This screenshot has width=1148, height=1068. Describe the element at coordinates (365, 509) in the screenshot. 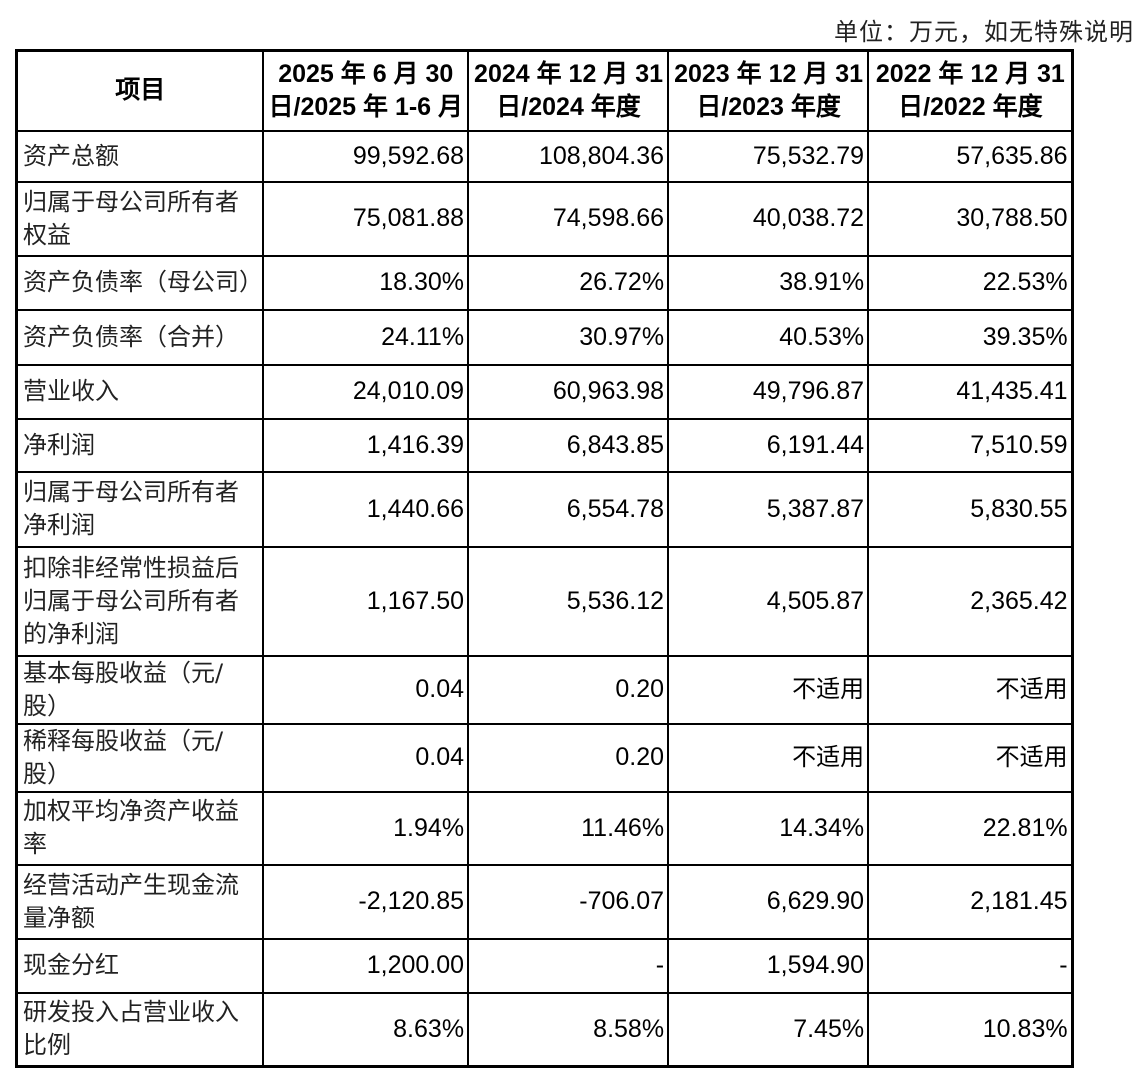

I see `cell-2025h1: 1,440.66` at that location.